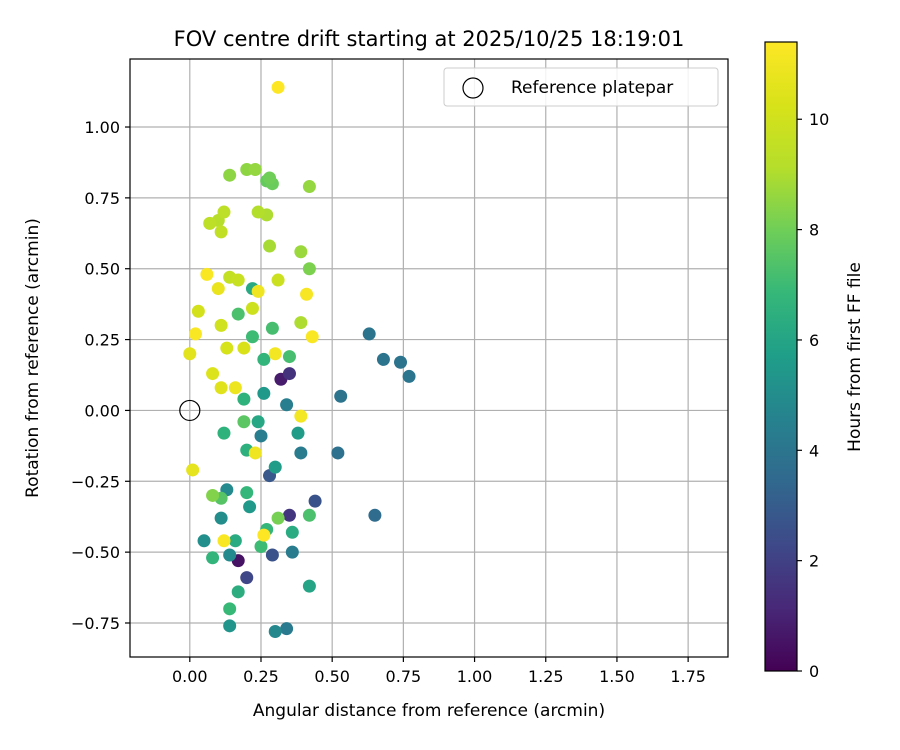  I want to click on colorbar-label: Hours from first FF file, so click(855, 357).